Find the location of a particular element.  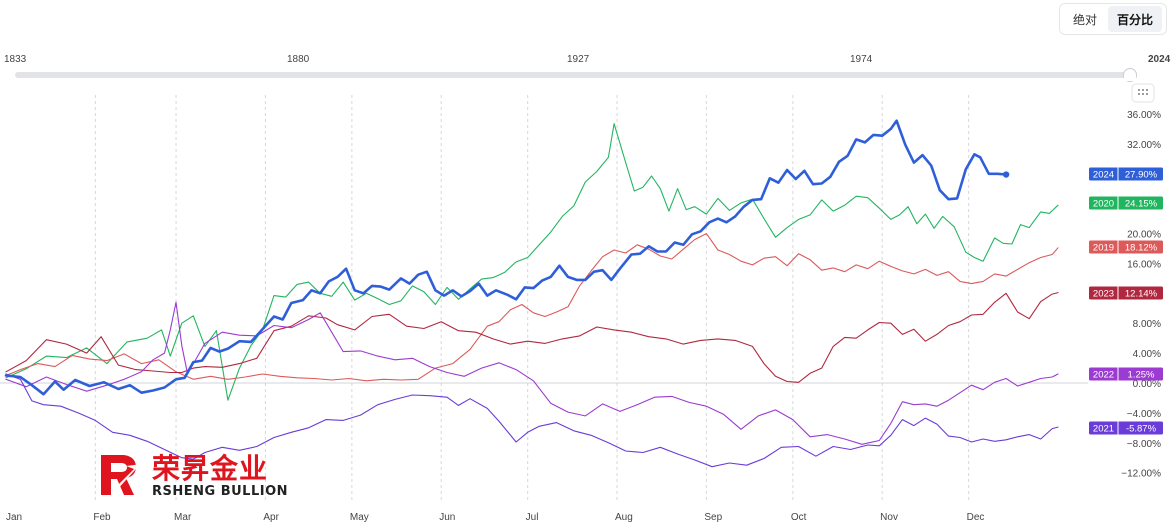

slider-tick-label: 1974 is located at coordinates (861, 59).